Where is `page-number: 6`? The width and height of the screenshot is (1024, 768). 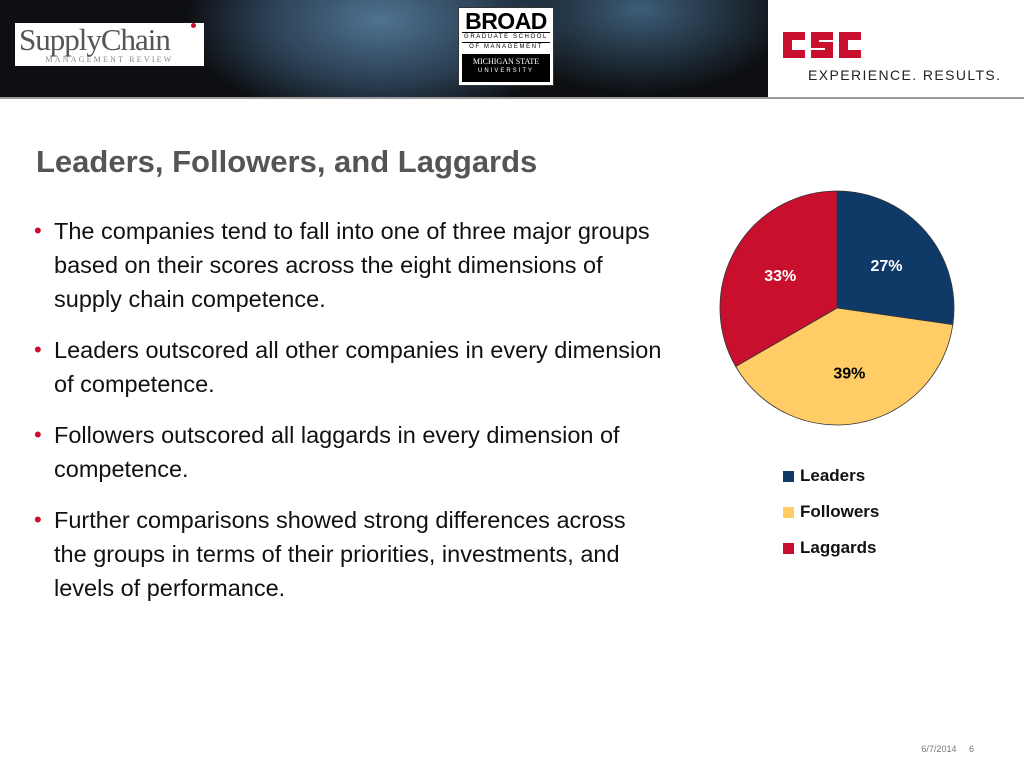
page-number: 6 is located at coordinates (971, 749).